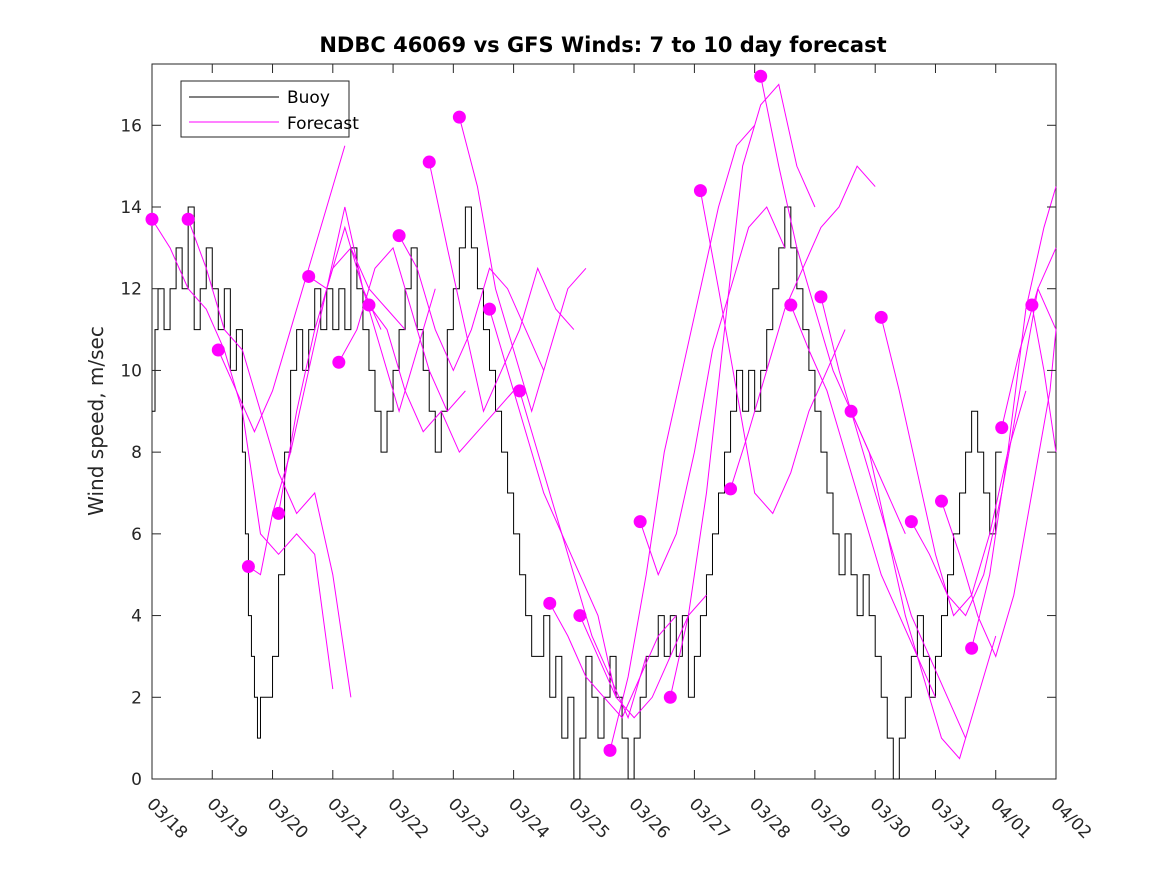 Image resolution: width=1167 pixels, height=875 pixels. I want to click on legend-box, so click(265, 109).